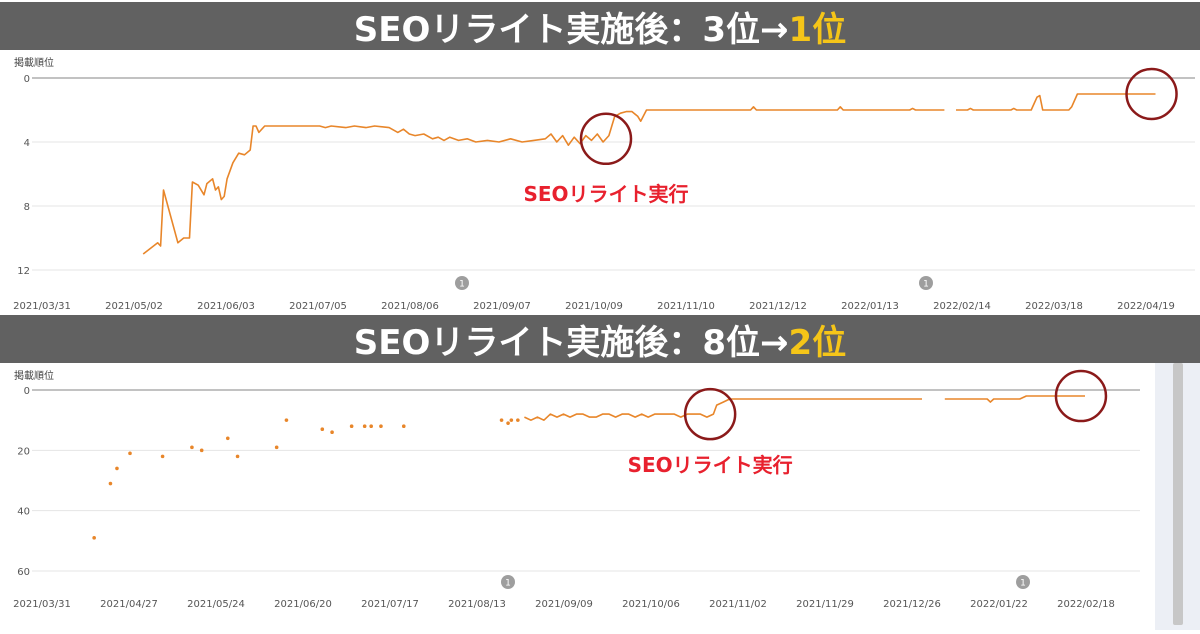  I want to click on x-tick-label: 2021/10/06, so click(651, 604).